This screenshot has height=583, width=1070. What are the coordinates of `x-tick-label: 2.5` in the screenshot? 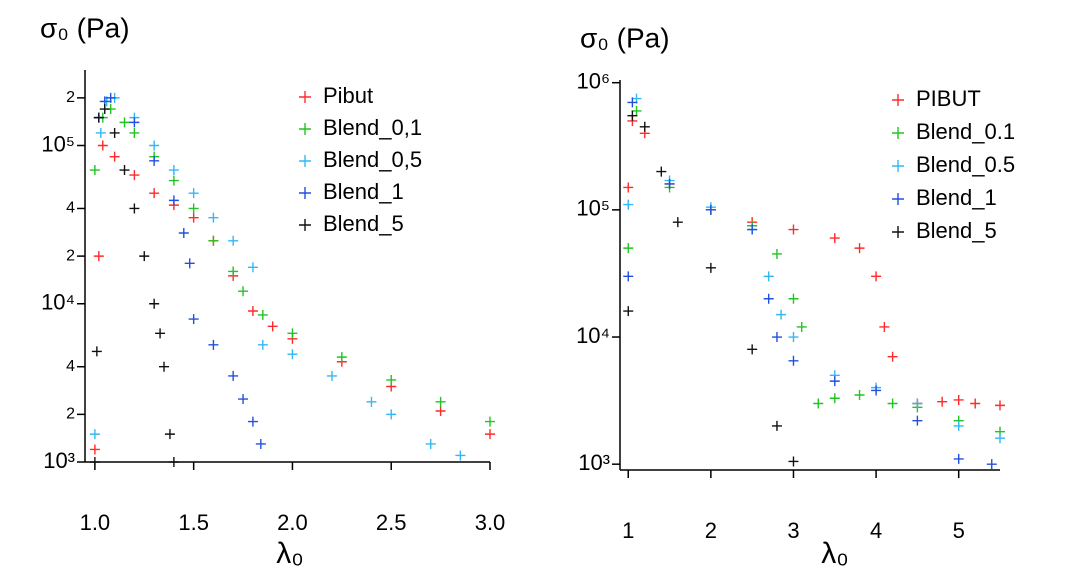 It's located at (391, 522).